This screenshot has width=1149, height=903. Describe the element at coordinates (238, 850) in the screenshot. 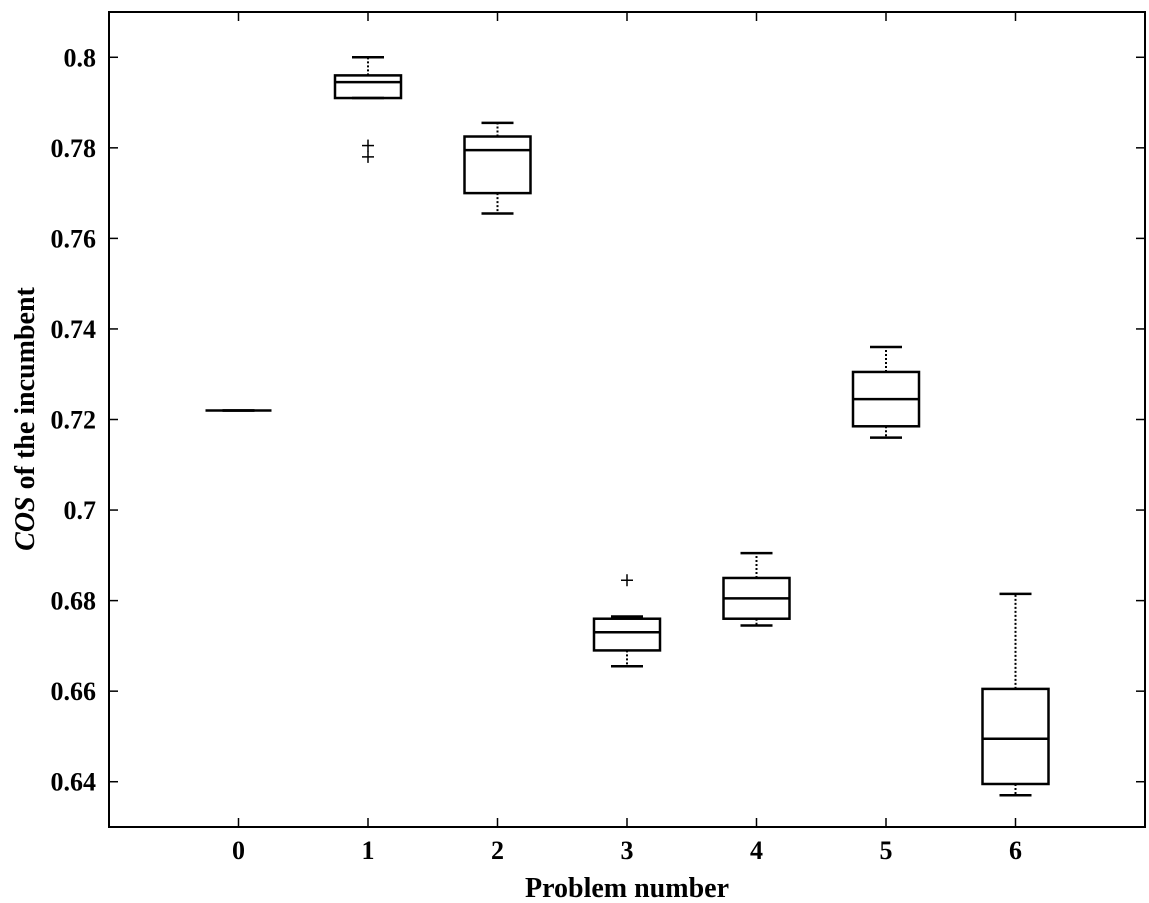

I see `x-tick-label: 0` at that location.